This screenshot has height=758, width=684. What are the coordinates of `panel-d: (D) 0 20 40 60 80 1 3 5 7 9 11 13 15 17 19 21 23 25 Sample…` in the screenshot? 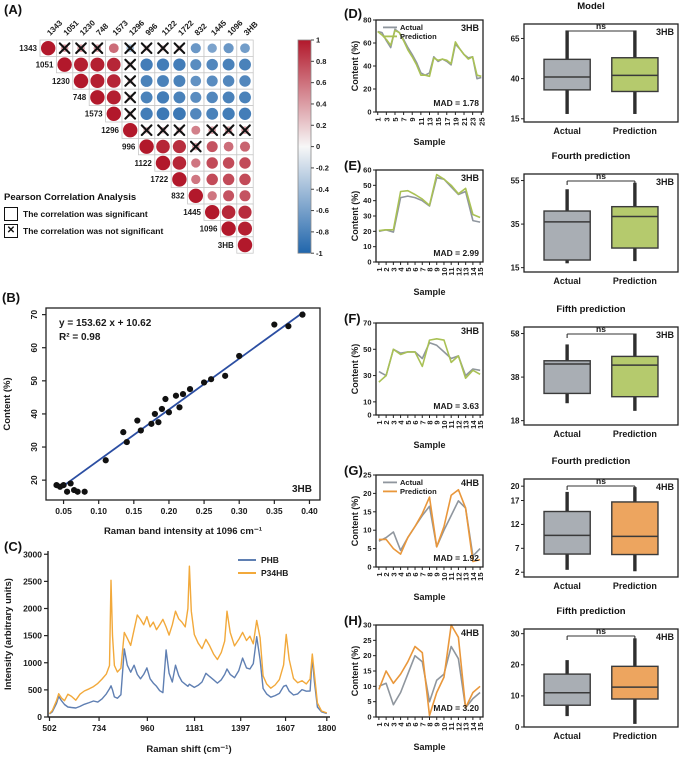 It's located at (513, 75).